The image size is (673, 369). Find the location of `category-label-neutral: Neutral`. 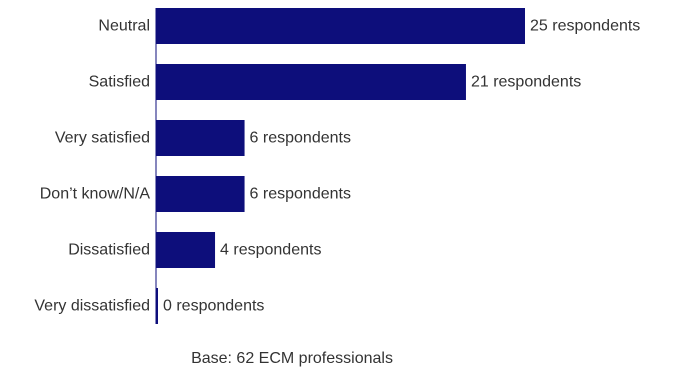

category-label-neutral: Neutral is located at coordinates (124, 26).